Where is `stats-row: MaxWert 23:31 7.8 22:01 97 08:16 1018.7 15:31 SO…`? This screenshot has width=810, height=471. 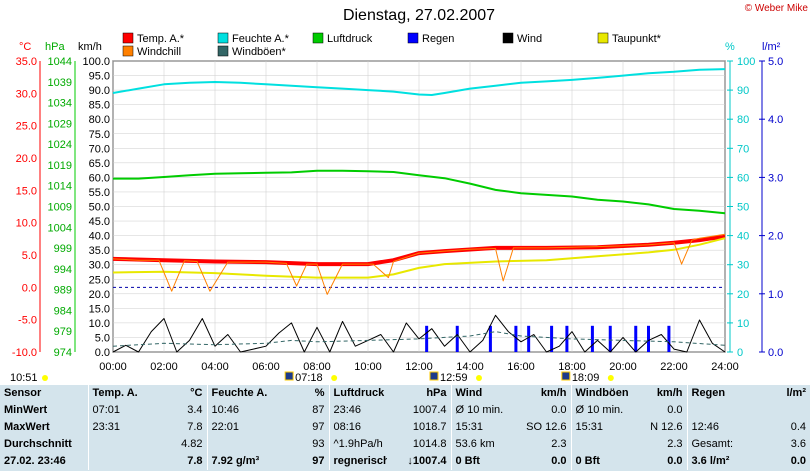 stats-row: MaxWert 23:31 7.8 22:01 97 08:16 1018.7 15:31 SO… is located at coordinates (405, 427).